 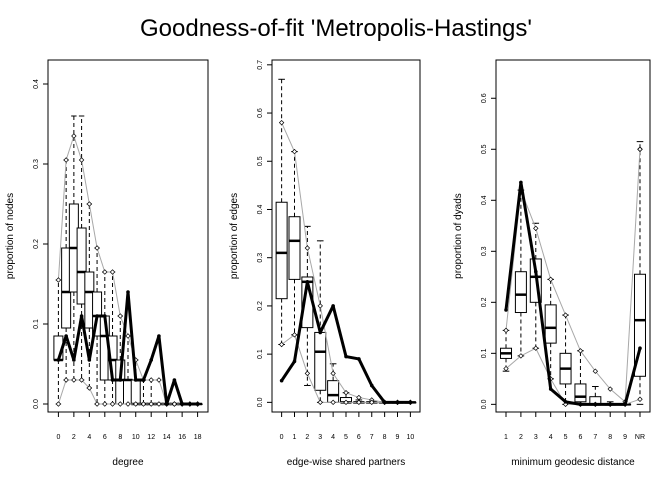 I want to click on x-tick-label: 4, so click(x=551, y=437).